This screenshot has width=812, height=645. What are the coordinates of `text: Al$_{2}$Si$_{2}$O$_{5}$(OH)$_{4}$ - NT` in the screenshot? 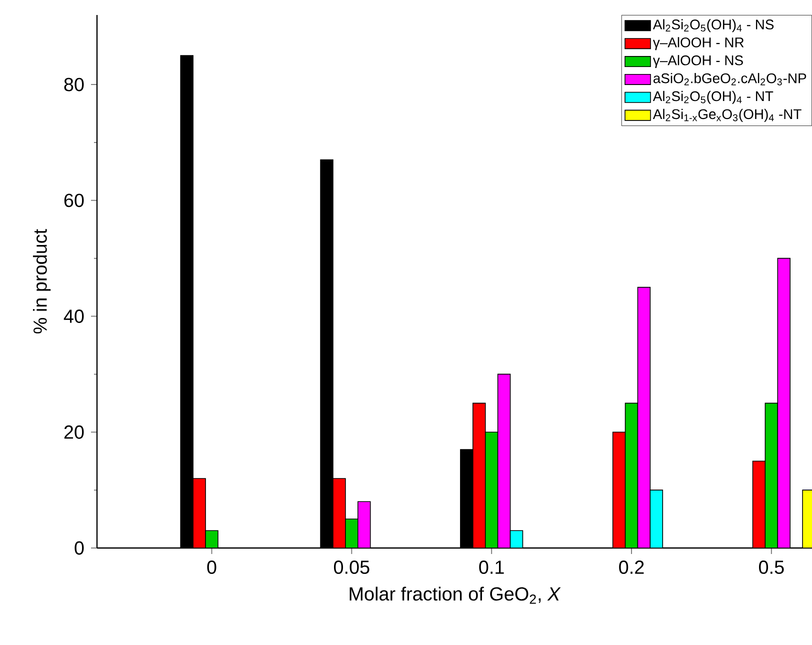 It's located at (713, 97).